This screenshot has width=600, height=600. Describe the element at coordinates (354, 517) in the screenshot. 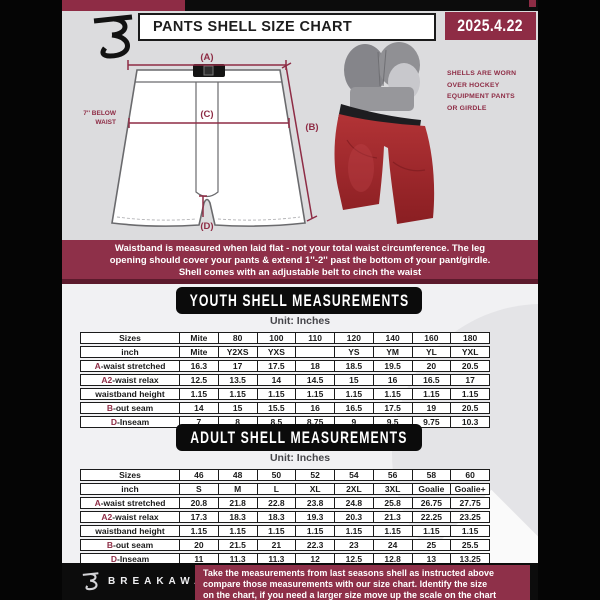

I see `value-cell: 20.3` at that location.